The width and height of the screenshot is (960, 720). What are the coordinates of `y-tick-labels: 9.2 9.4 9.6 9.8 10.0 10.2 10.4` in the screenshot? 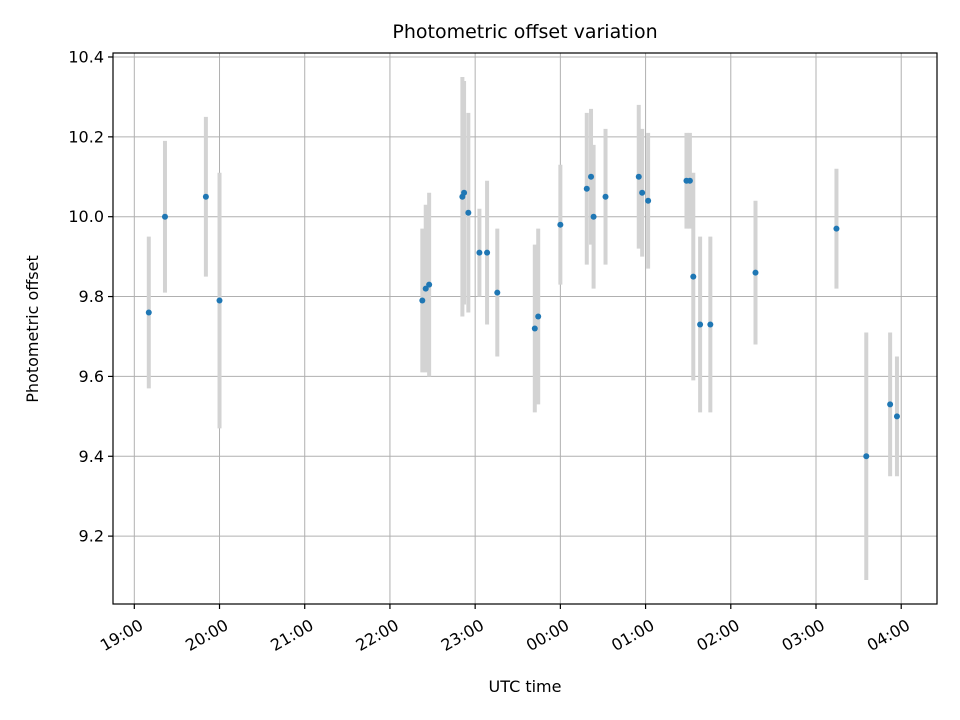 It's located at (86, 296).